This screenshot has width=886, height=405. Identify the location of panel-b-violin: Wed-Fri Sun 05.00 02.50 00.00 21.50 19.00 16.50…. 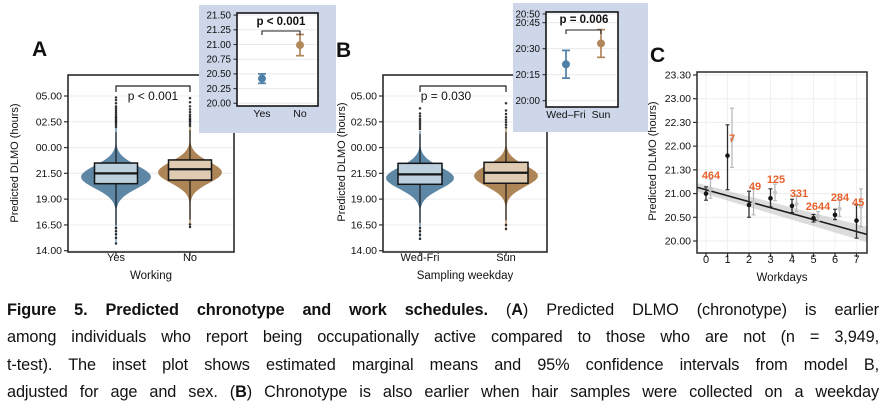
(449, 169).